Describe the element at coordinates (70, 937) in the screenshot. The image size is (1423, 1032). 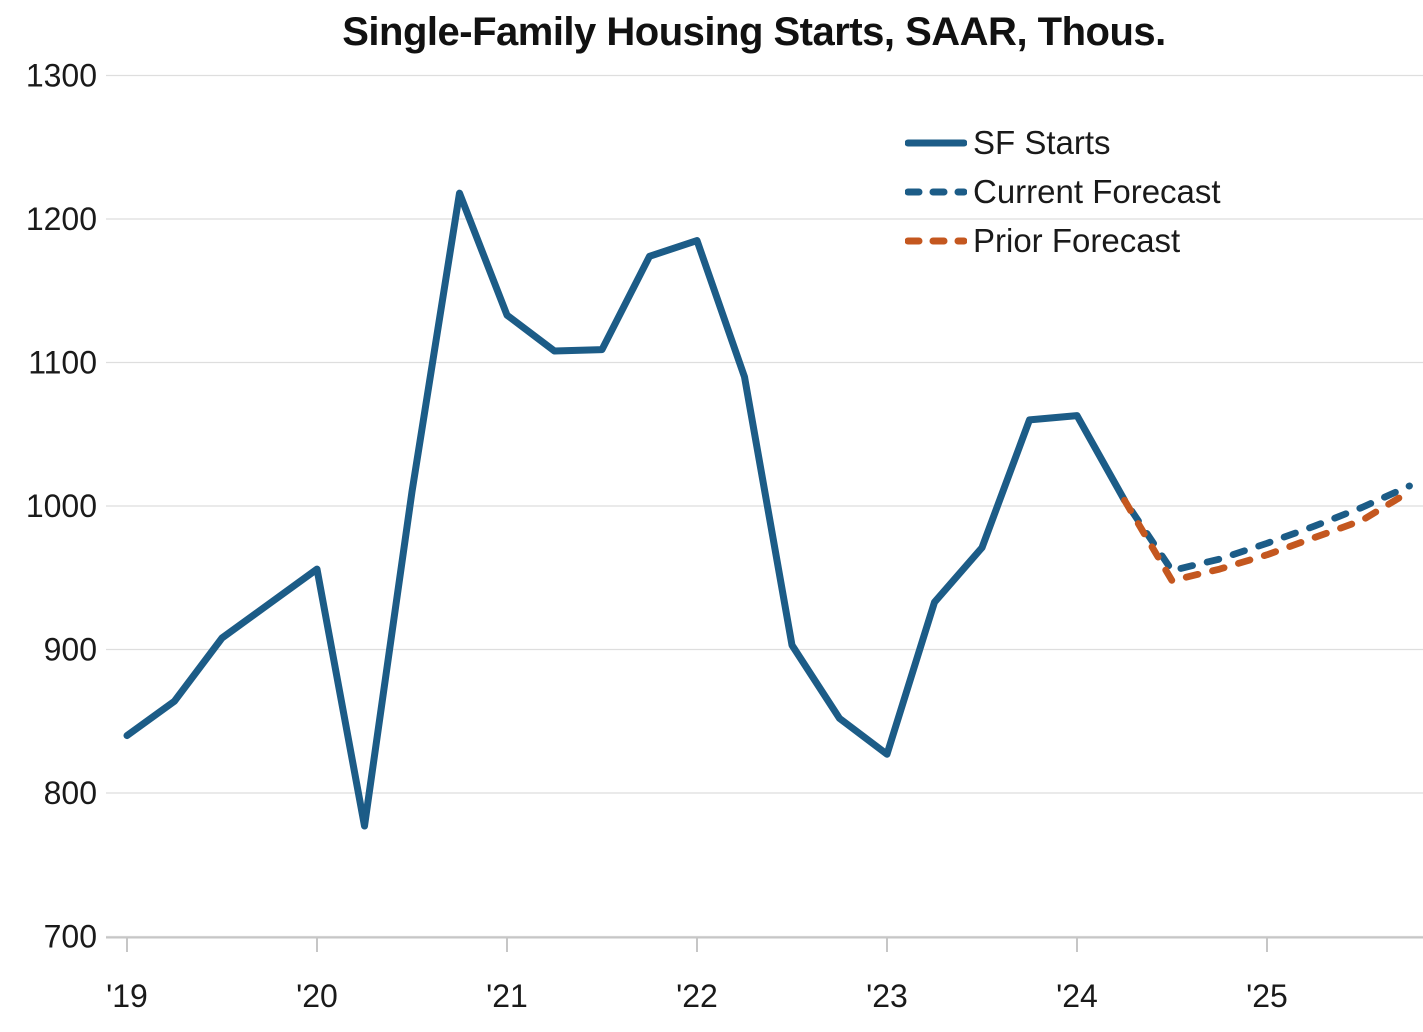
I see `y-tick-label: 700` at that location.